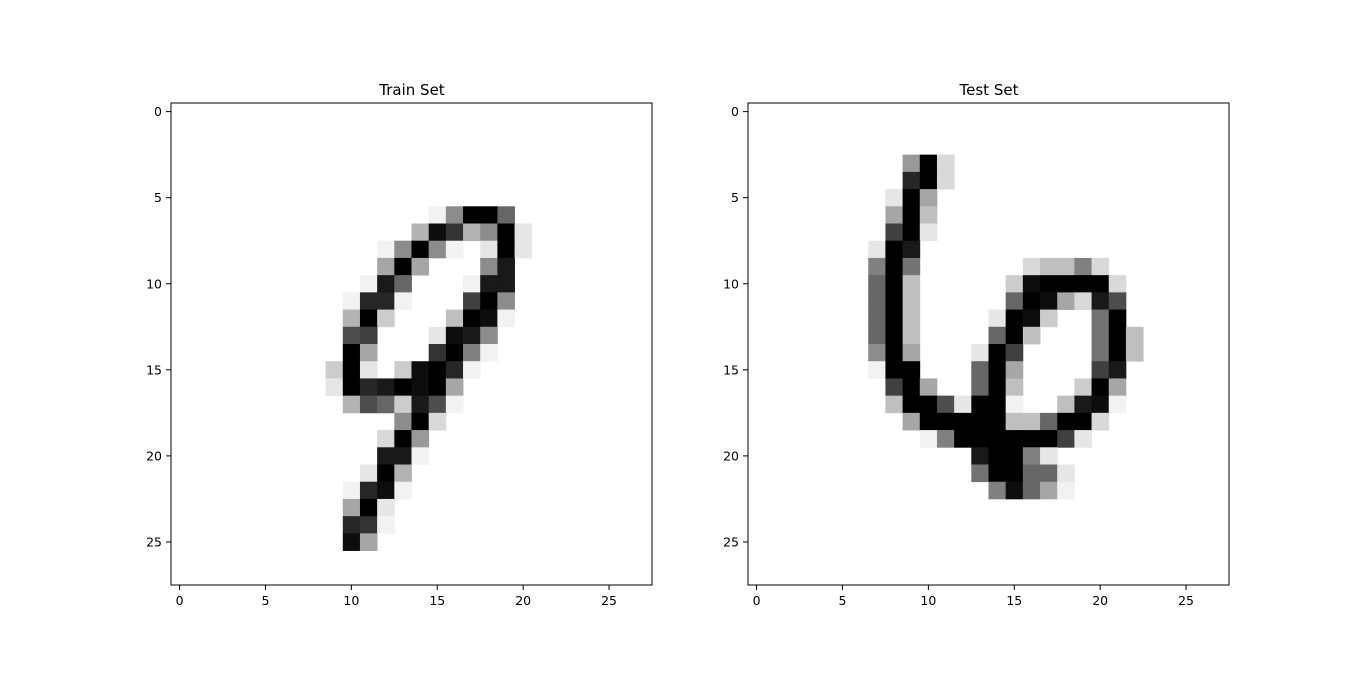 This screenshot has height=681, width=1366. Describe the element at coordinates (154, 541) in the screenshot. I see `y-tick-label: 25` at that location.